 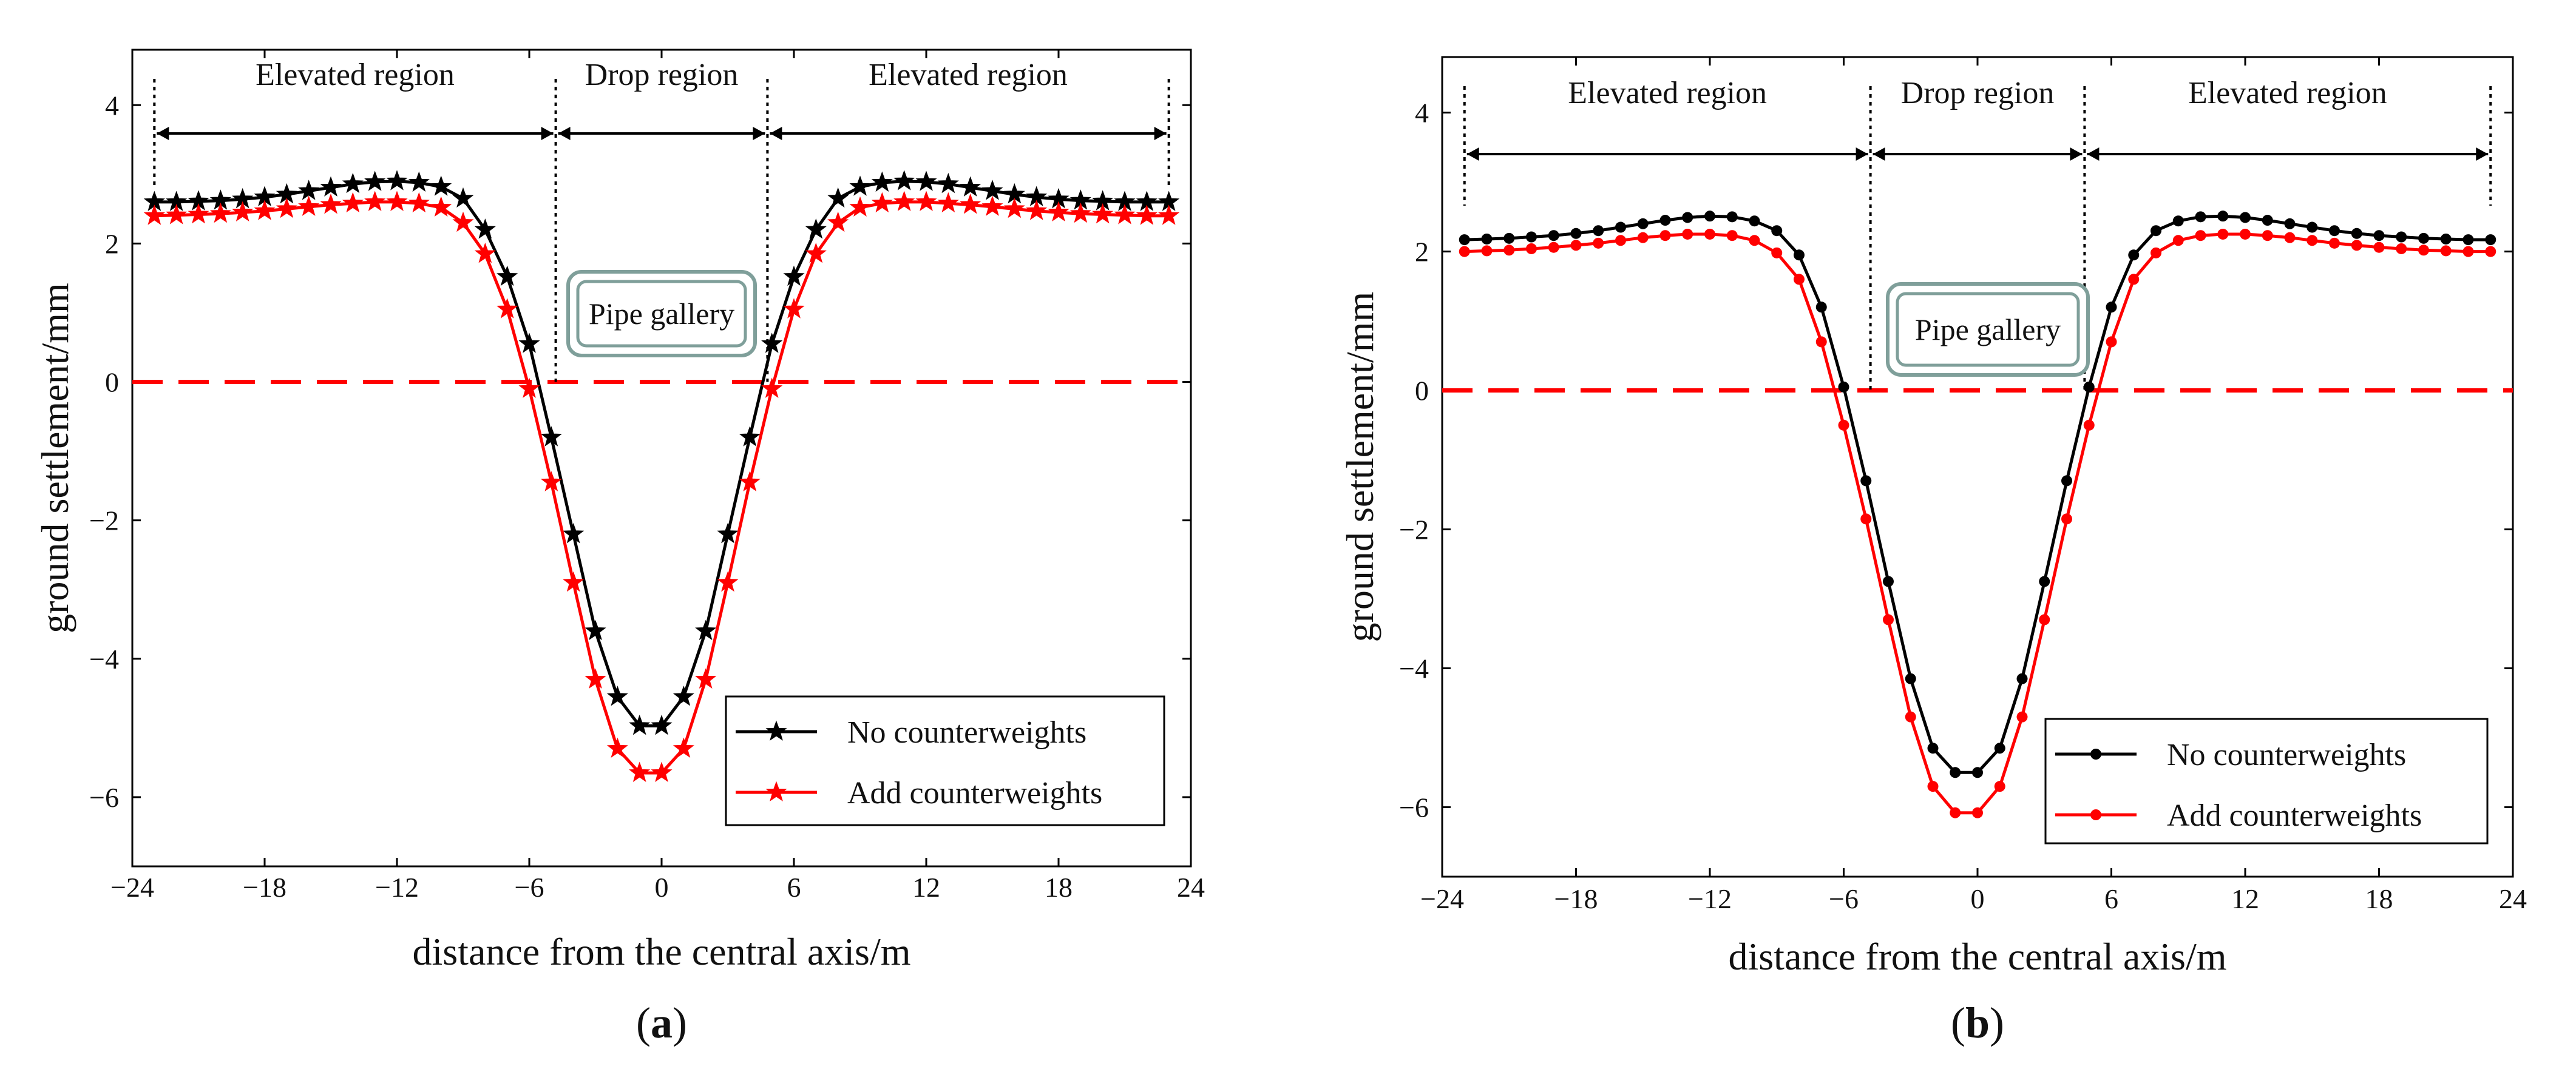 What do you see at coordinates (662, 75) in the screenshot?
I see `region-label: Drop region` at bounding box center [662, 75].